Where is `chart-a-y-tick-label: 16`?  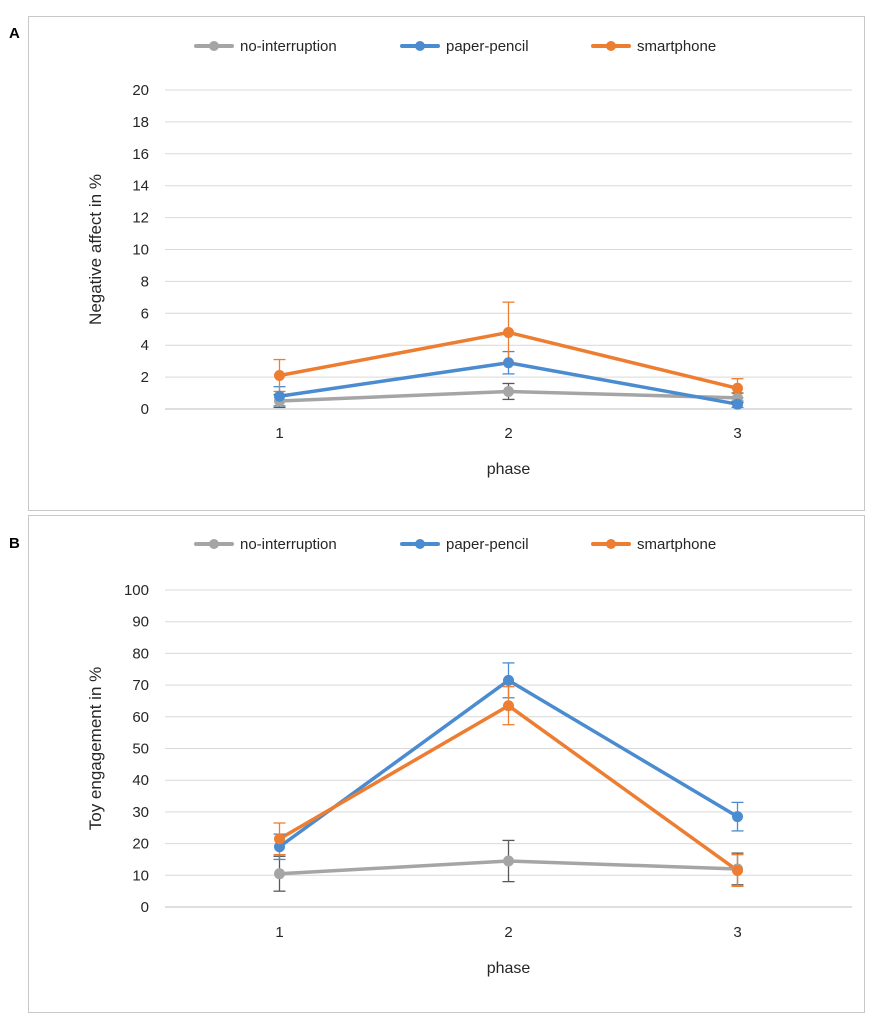
chart-a-y-tick-label: 16 is located at coordinates (140, 154).